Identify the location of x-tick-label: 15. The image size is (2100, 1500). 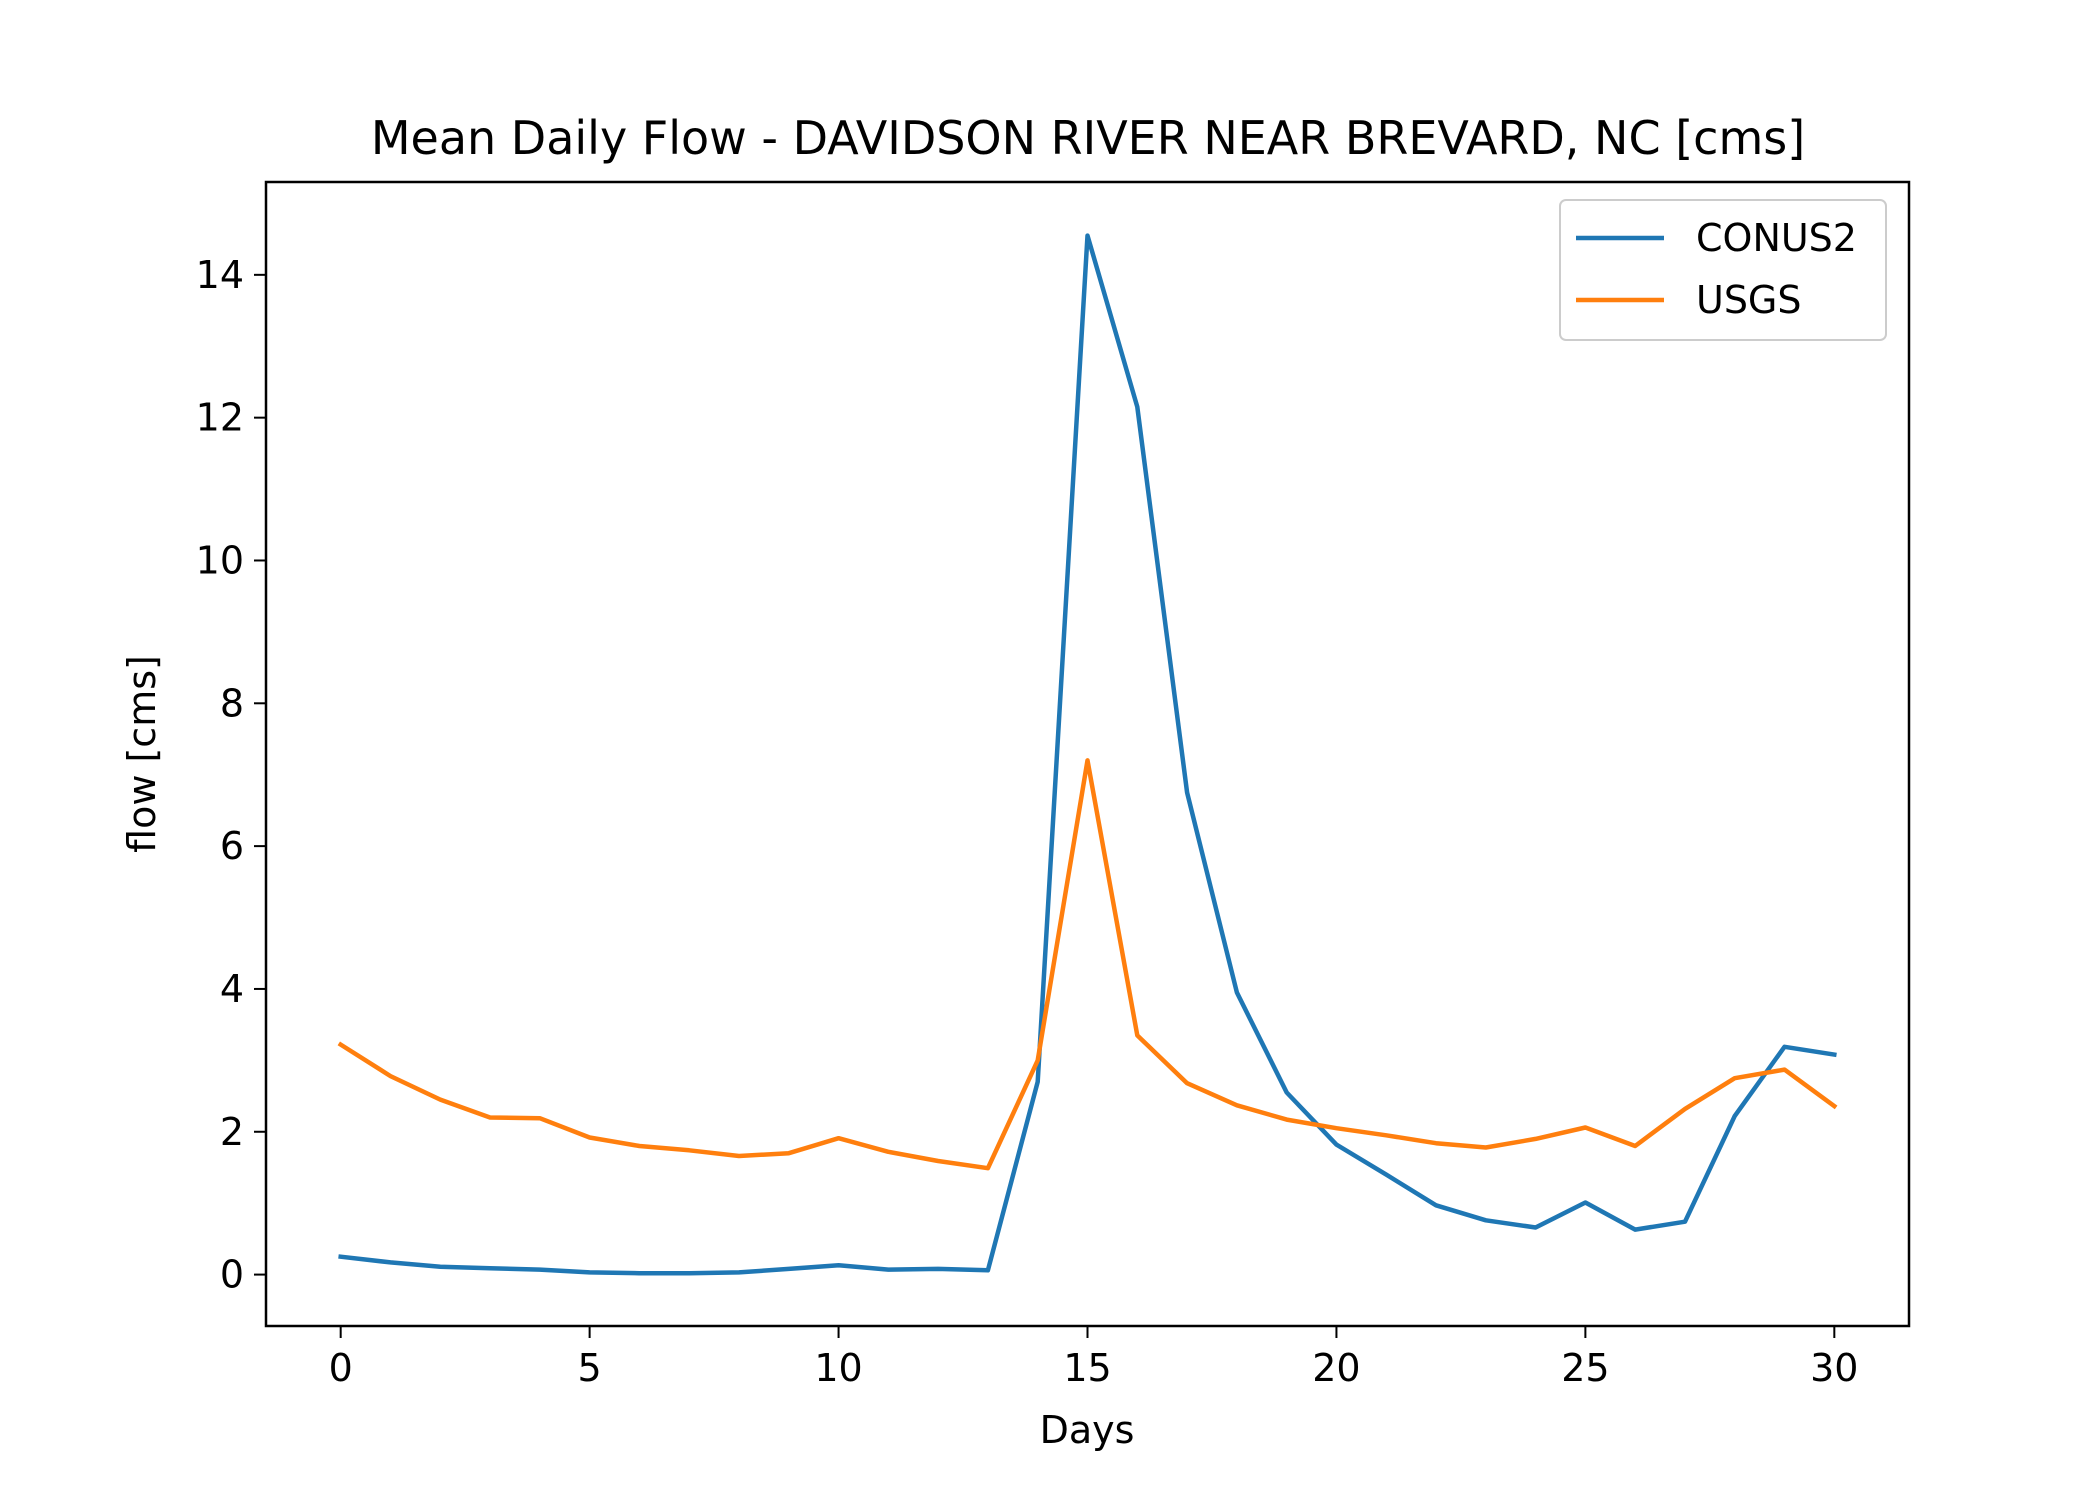
(1087, 1368).